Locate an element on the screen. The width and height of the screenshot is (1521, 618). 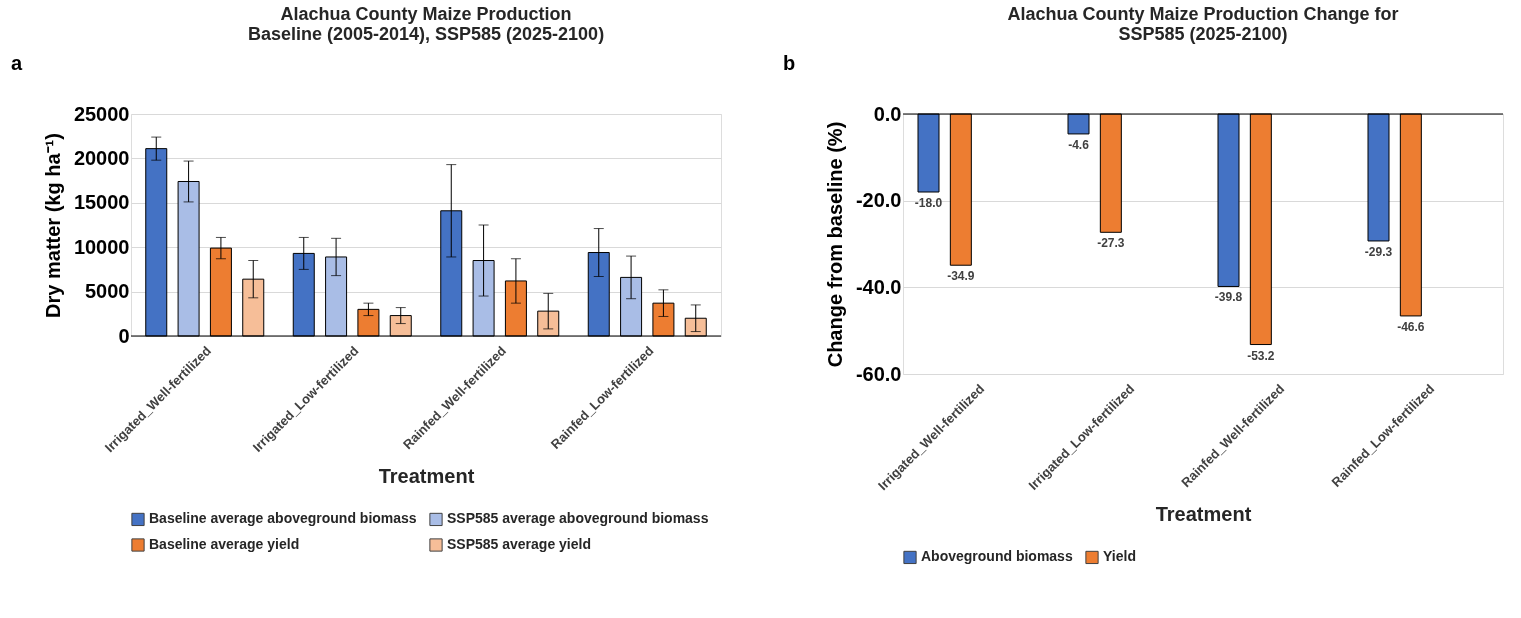
y-tick-label: 15000 is located at coordinates (101, 202).